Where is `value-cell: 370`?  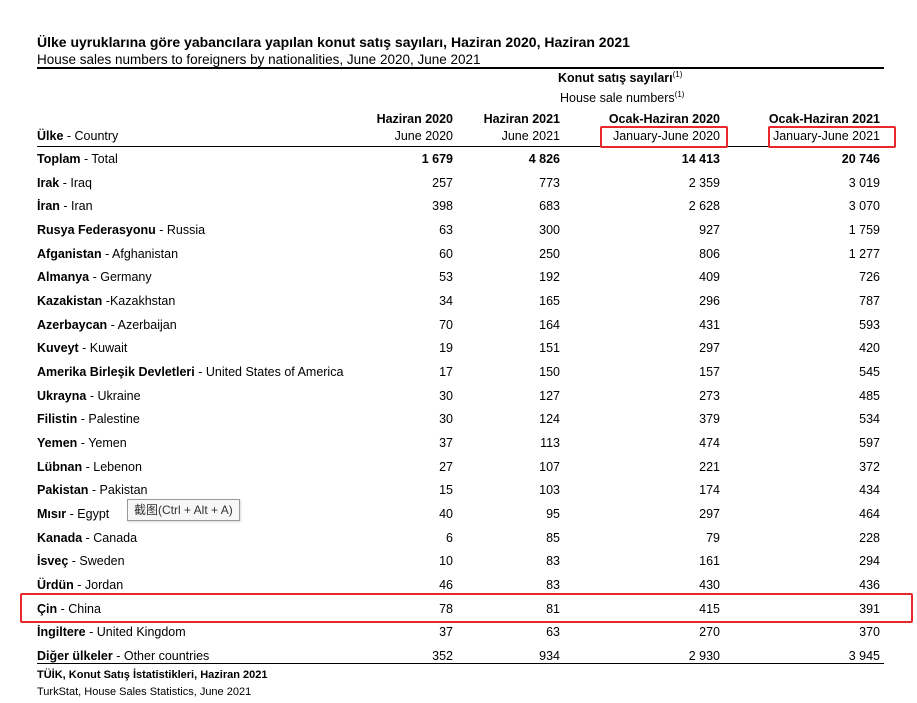
value-cell: 370 is located at coordinates (869, 632).